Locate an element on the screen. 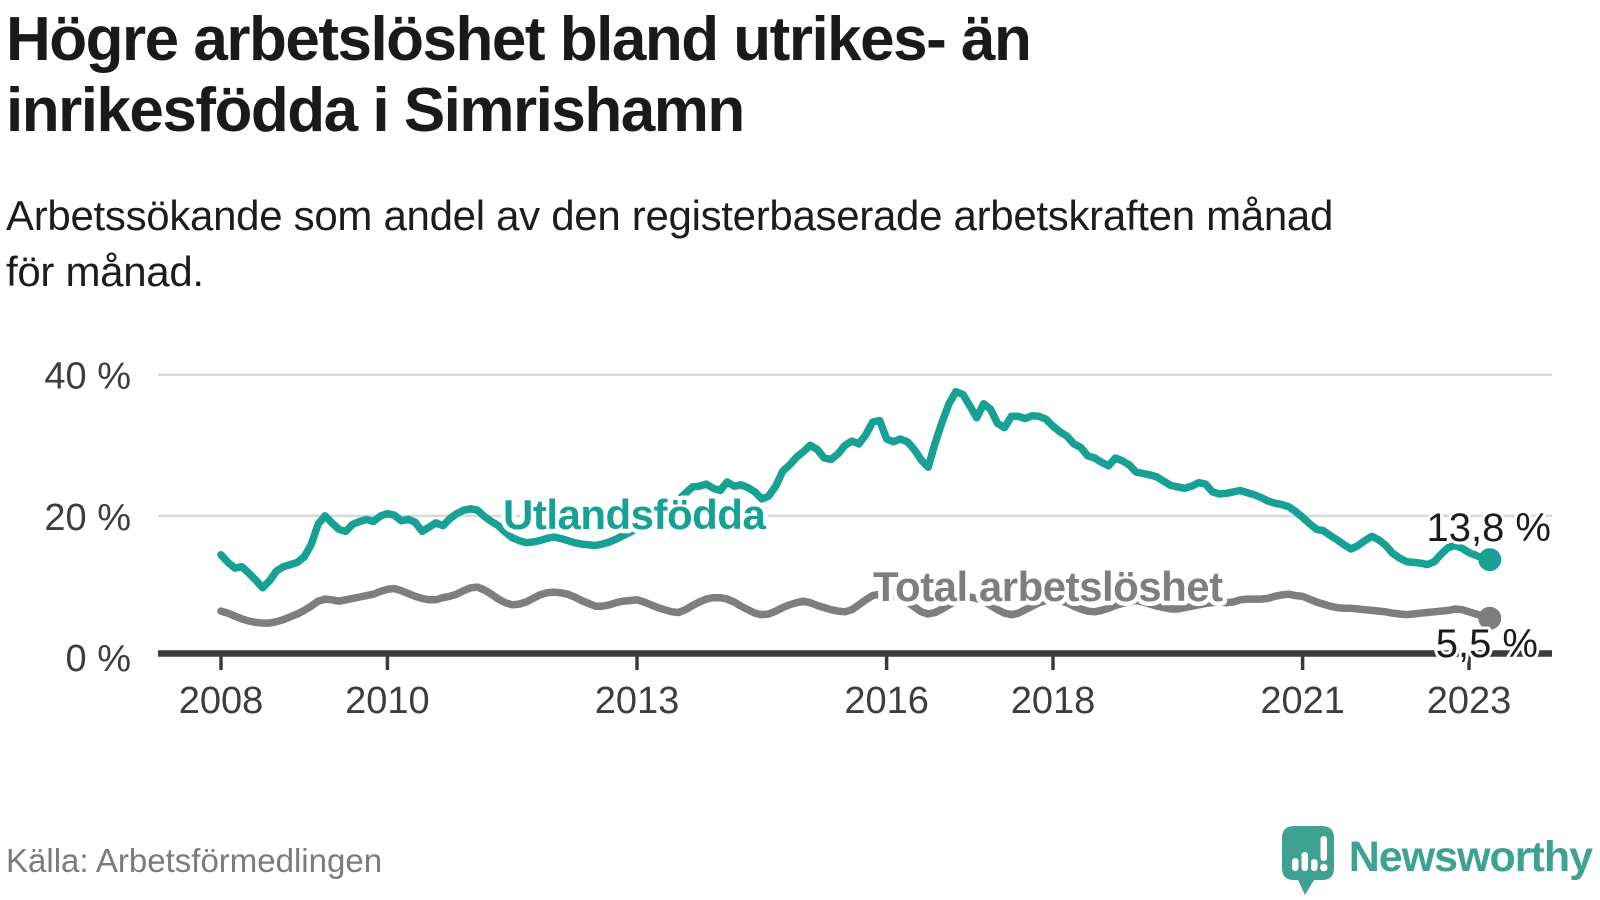 Image resolution: width=1600 pixels, height=900 pixels. y-axis-label-0: 0 % is located at coordinates (98, 659).